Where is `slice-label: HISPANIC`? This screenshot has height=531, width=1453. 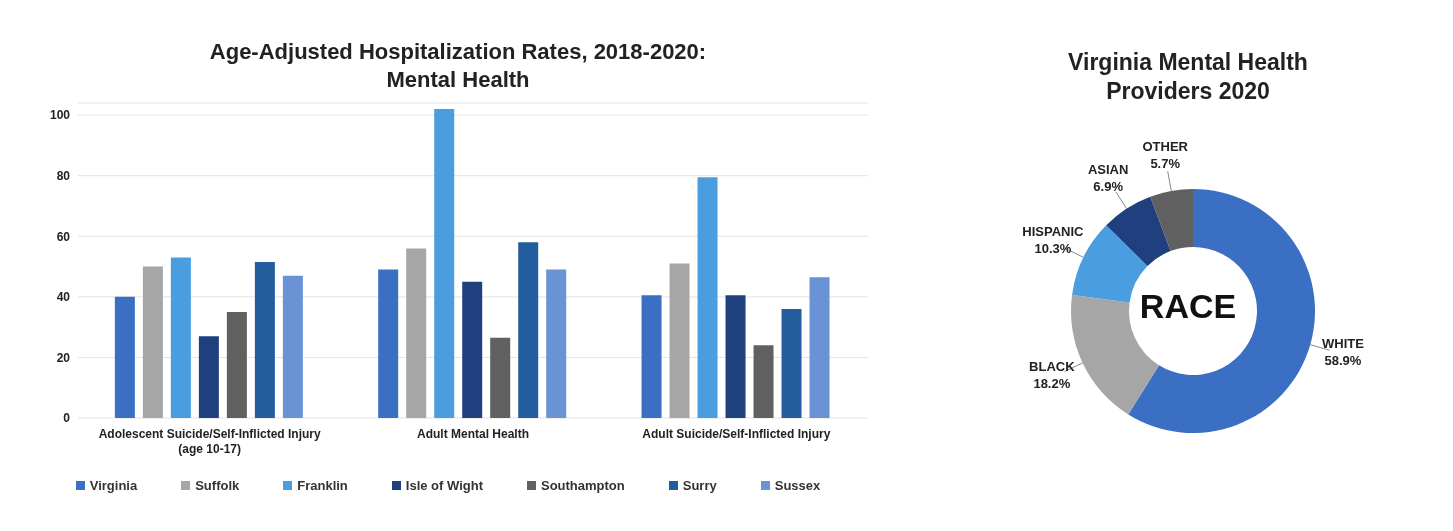
slice-label: HISPANIC is located at coordinates (1053, 231).